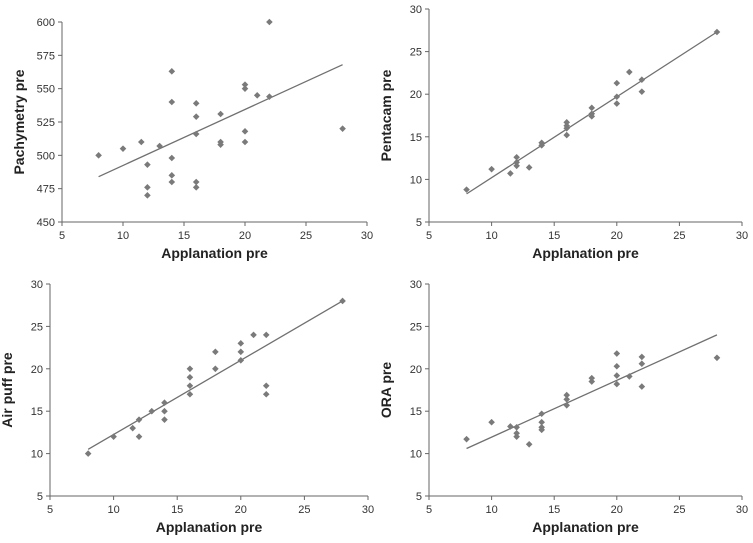 The width and height of the screenshot is (753, 543). What do you see at coordinates (416, 10) in the screenshot?
I see `chart-2-y-tick-label: 30` at bounding box center [416, 10].